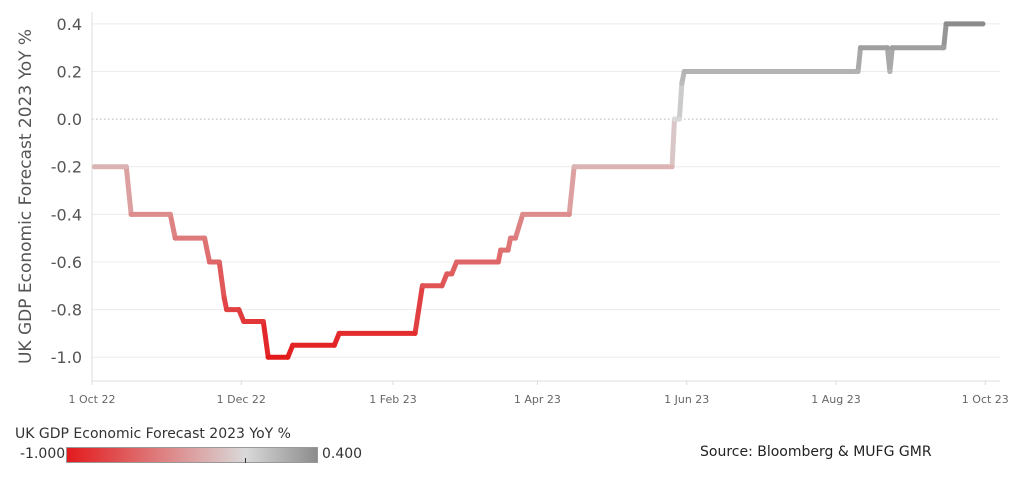  Describe the element at coordinates (66, 214) in the screenshot. I see `y-tick-label: -0.4` at that location.